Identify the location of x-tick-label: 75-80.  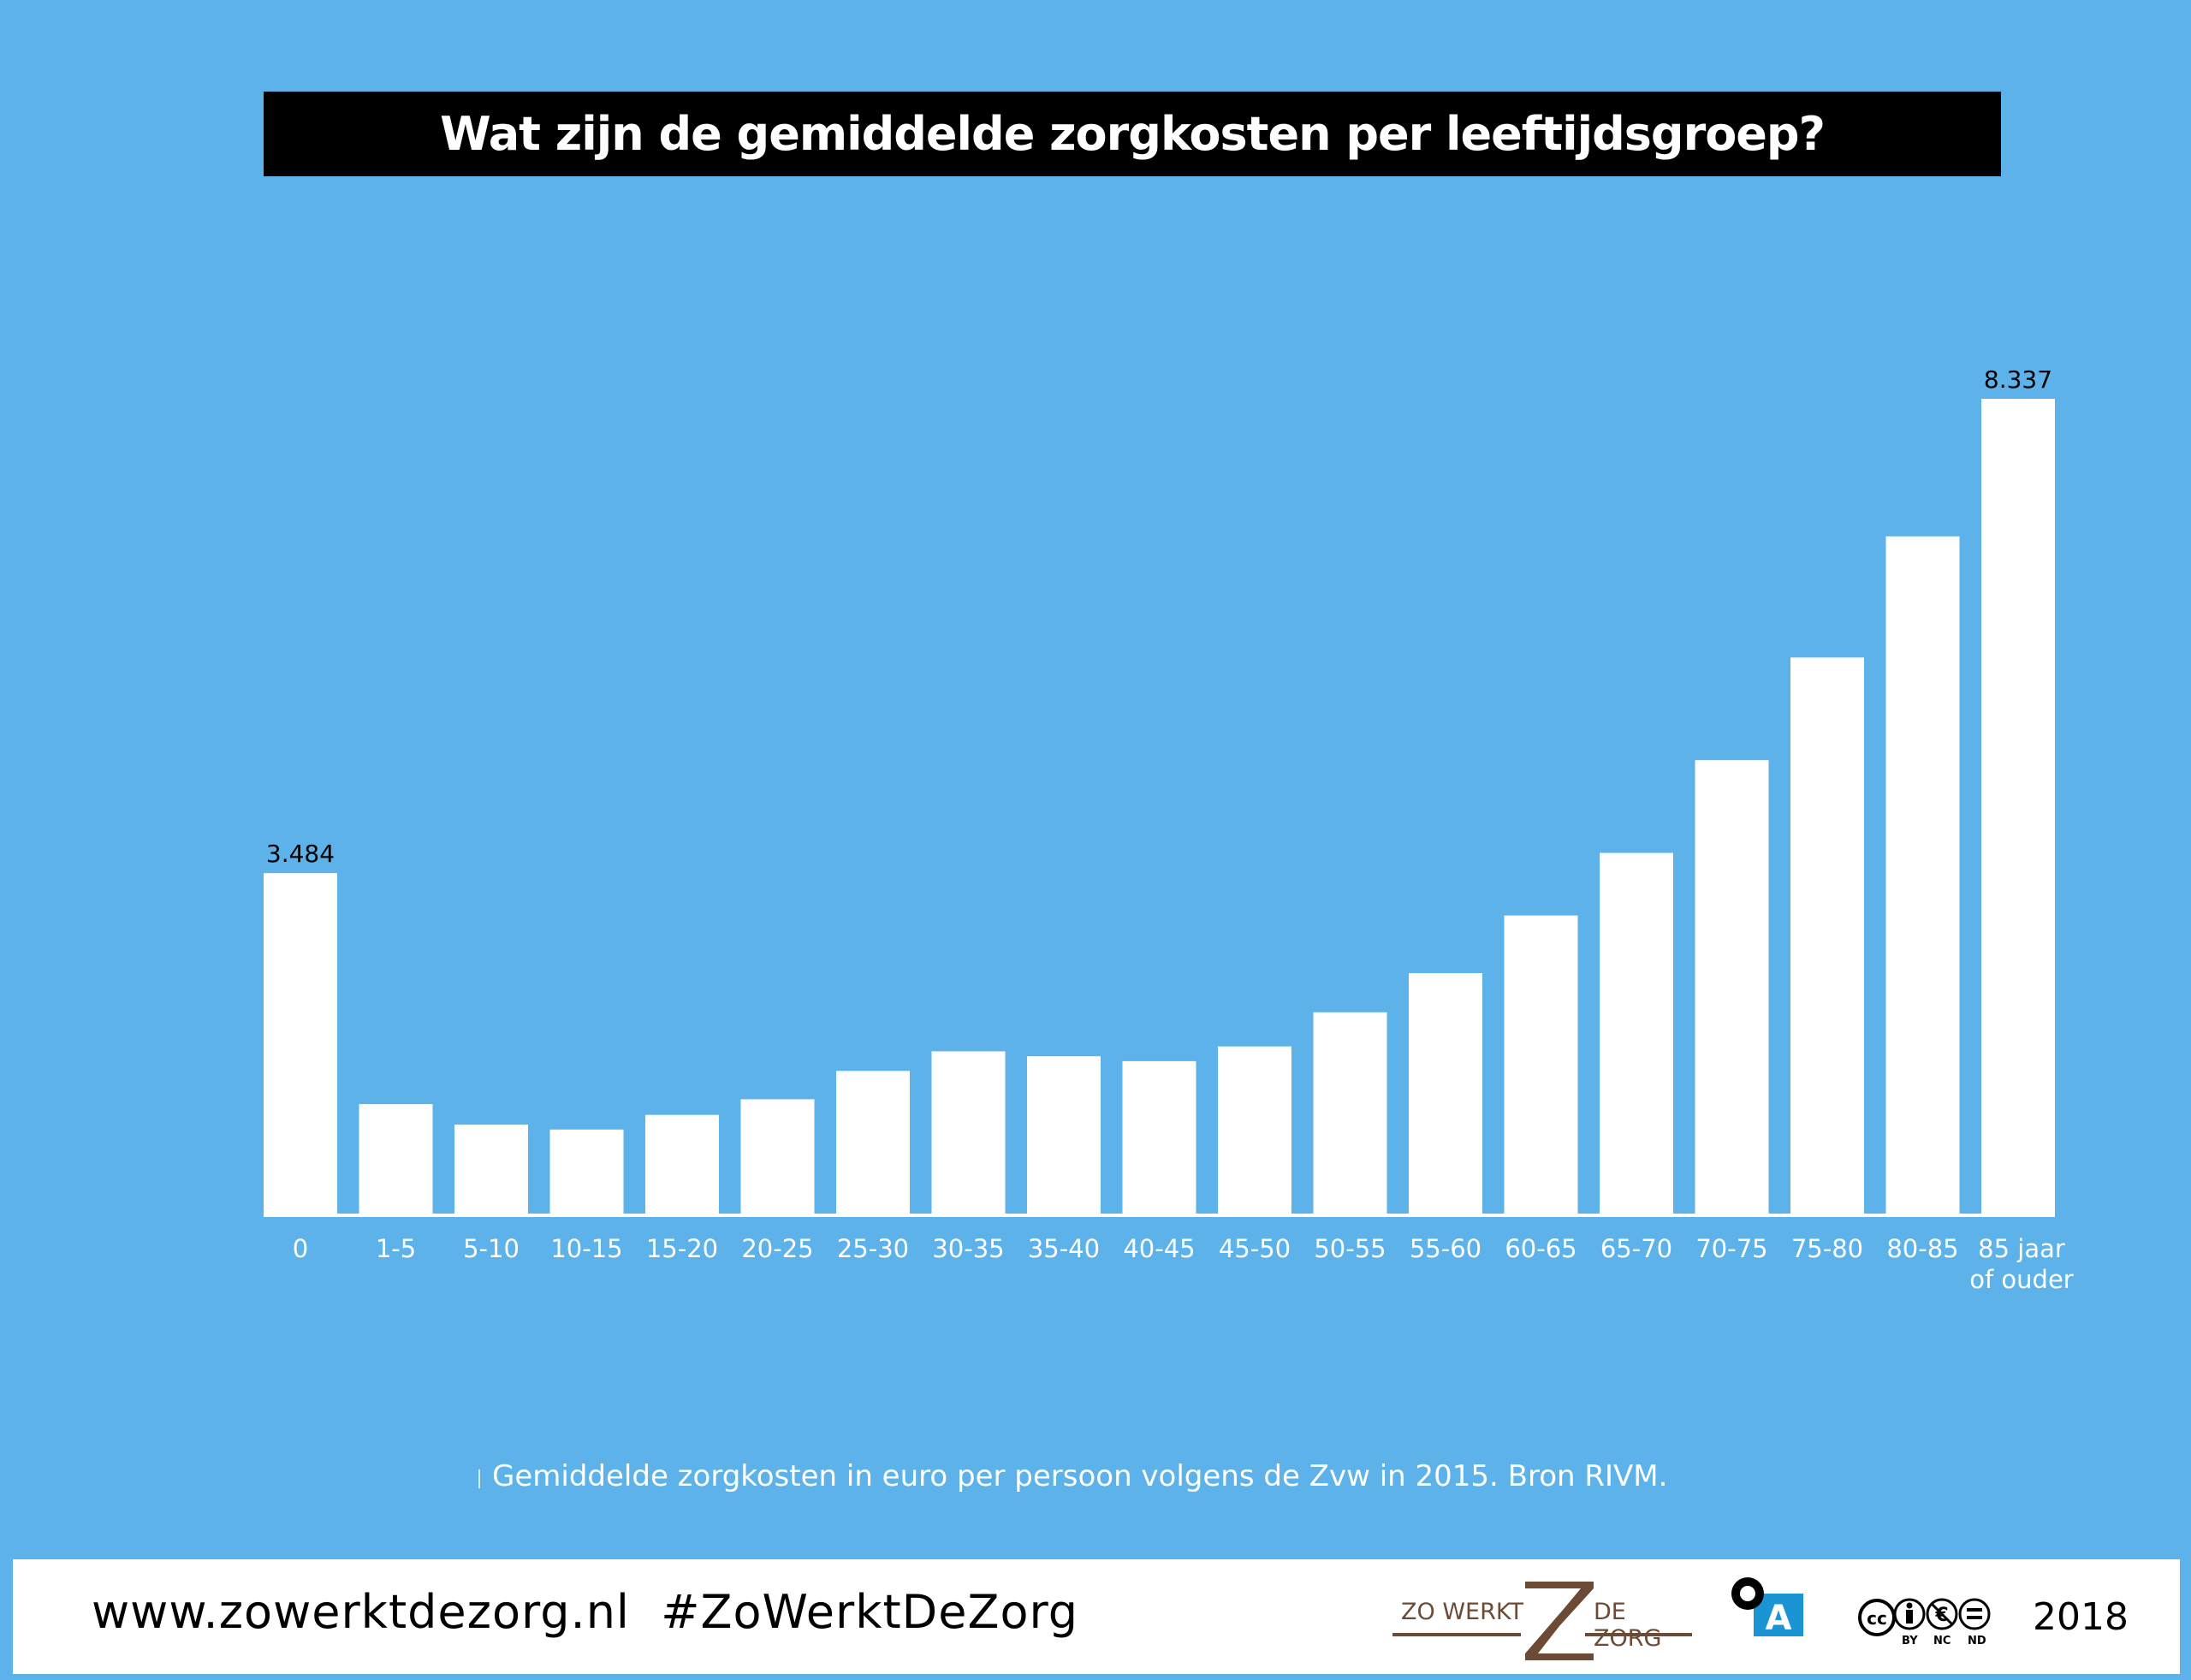
(1827, 1248).